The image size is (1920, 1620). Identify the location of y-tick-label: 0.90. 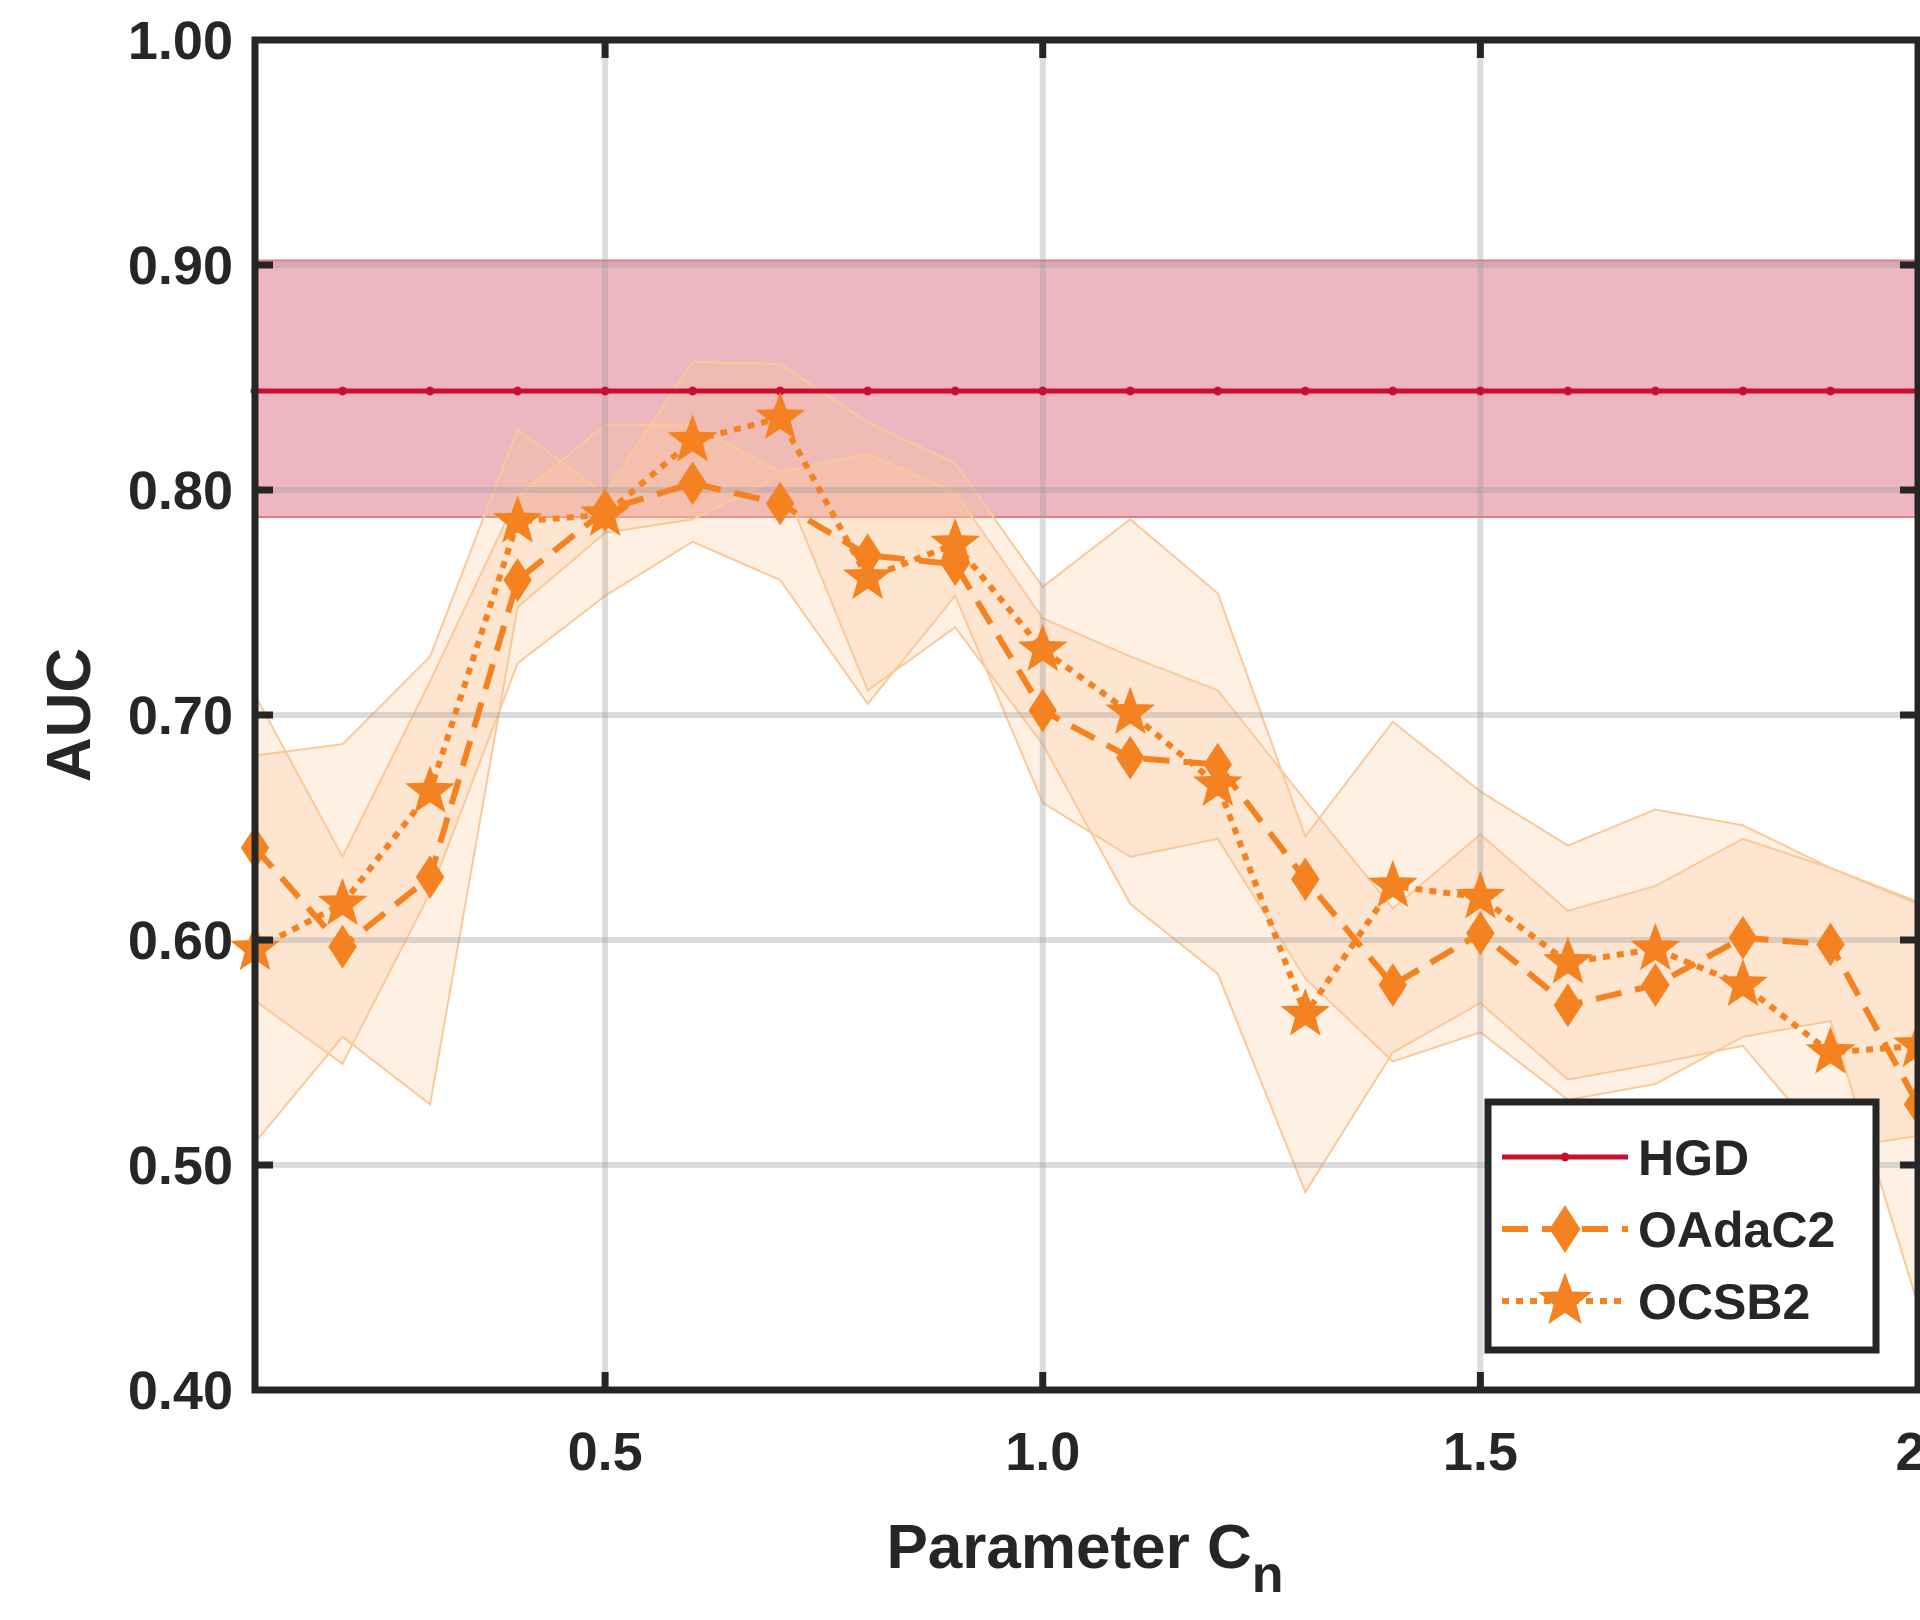
(180, 266).